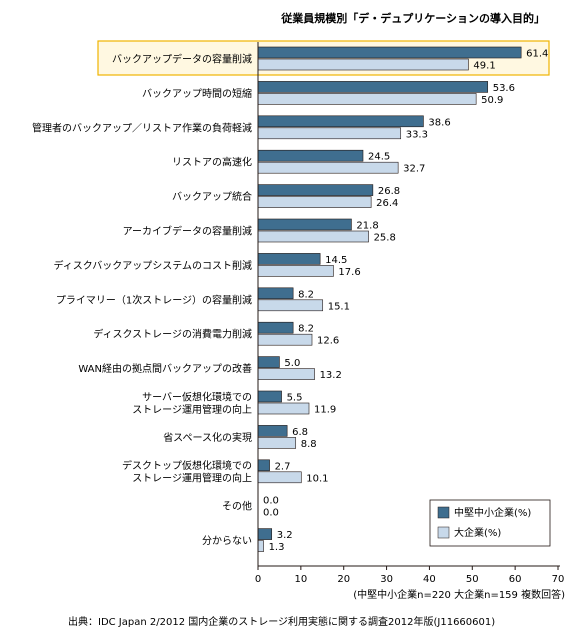  Describe the element at coordinates (339, 306) in the screenshot. I see `value-label: 15.1` at that location.